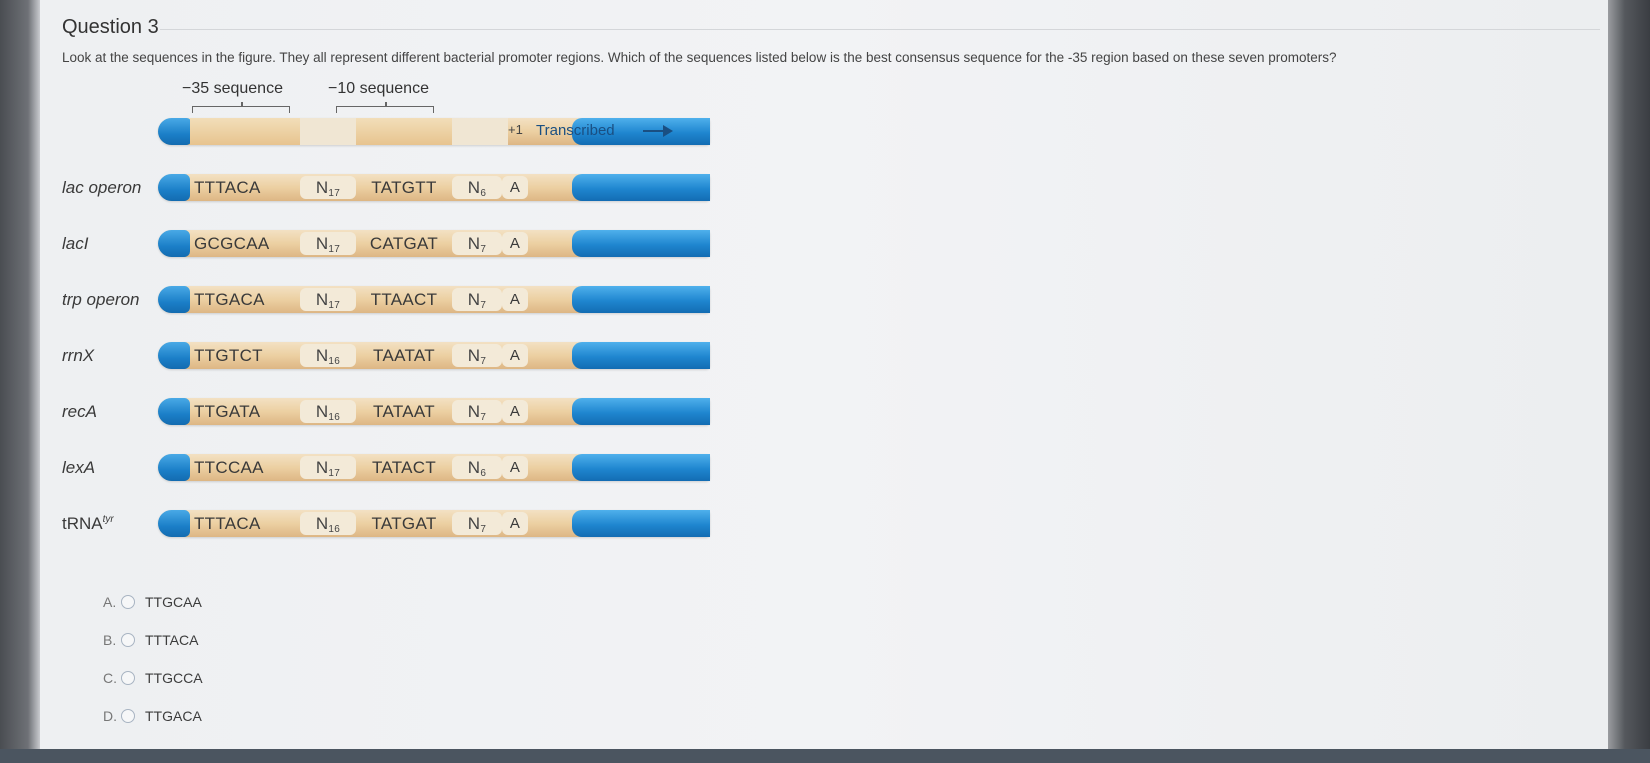  What do you see at coordinates (229, 299) in the screenshot?
I see `minus35-sequence: TTGACA` at bounding box center [229, 299].